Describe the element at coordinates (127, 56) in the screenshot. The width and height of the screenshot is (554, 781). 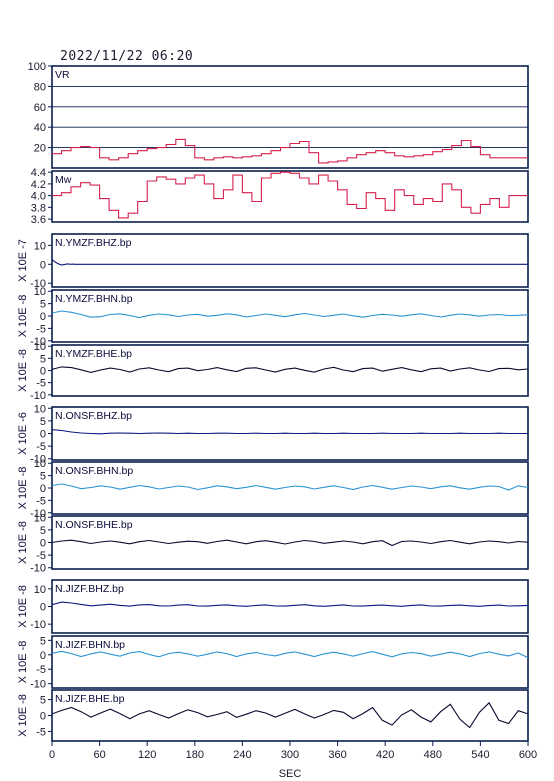
I see `timestamp-header: 2022/11/22 06:20` at that location.